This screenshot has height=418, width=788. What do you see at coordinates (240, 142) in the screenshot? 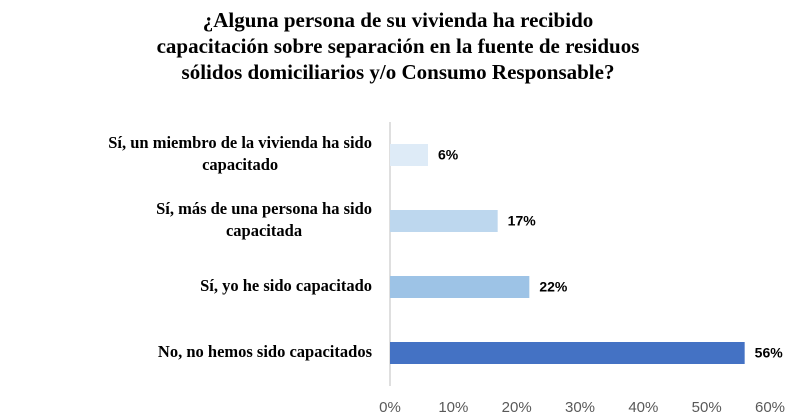
I see `y-tick-label: Sí, un miembro de la vivienda ha sido` at bounding box center [240, 142].